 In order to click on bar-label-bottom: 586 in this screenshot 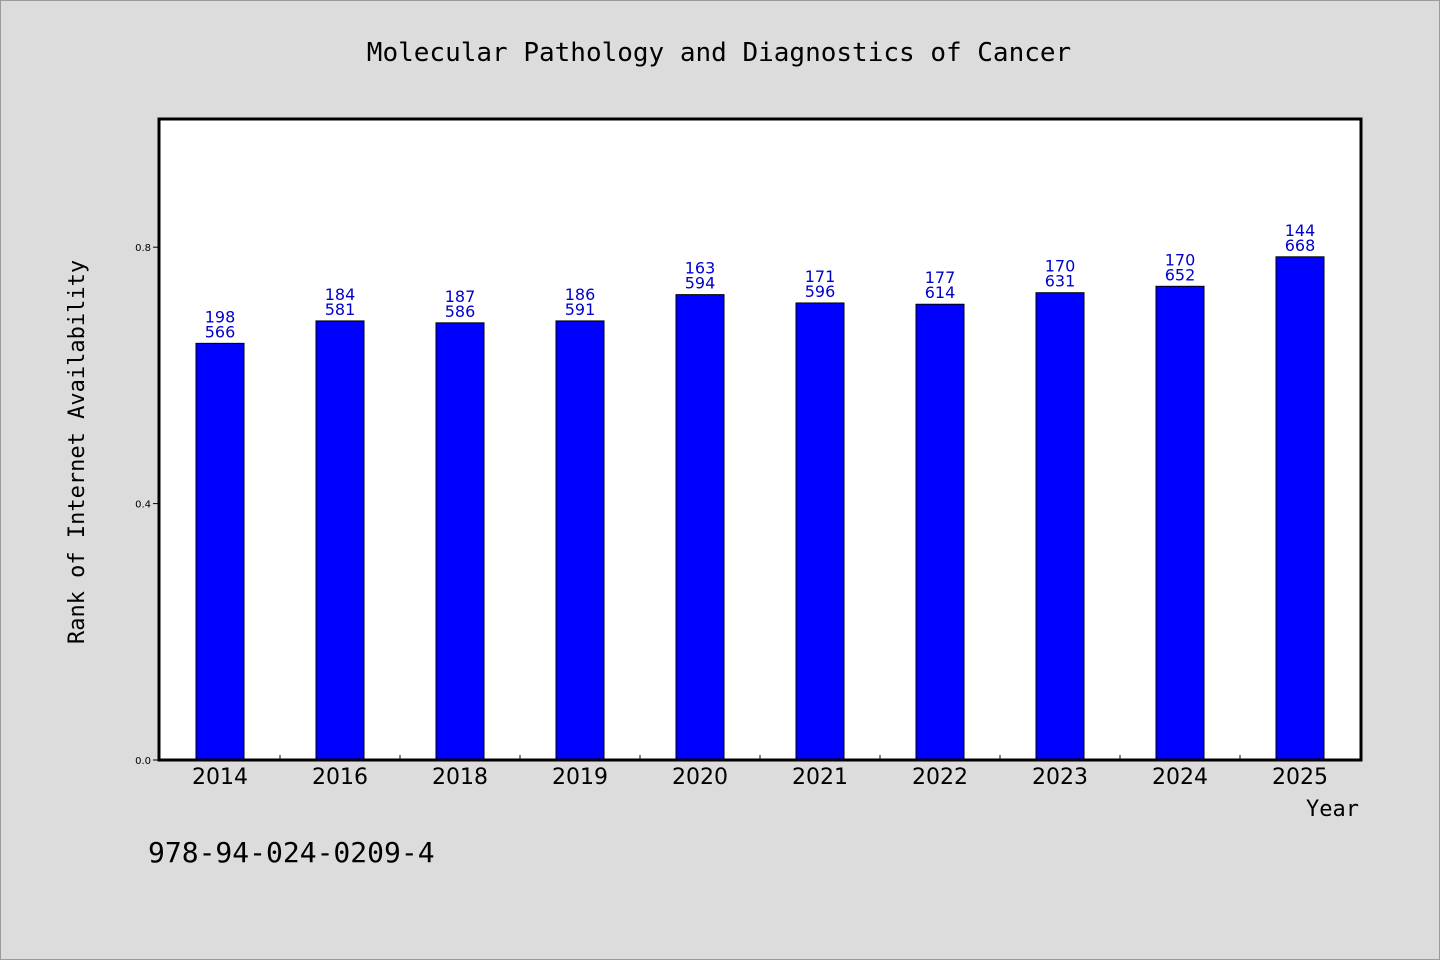, I will do `click(460, 311)`.